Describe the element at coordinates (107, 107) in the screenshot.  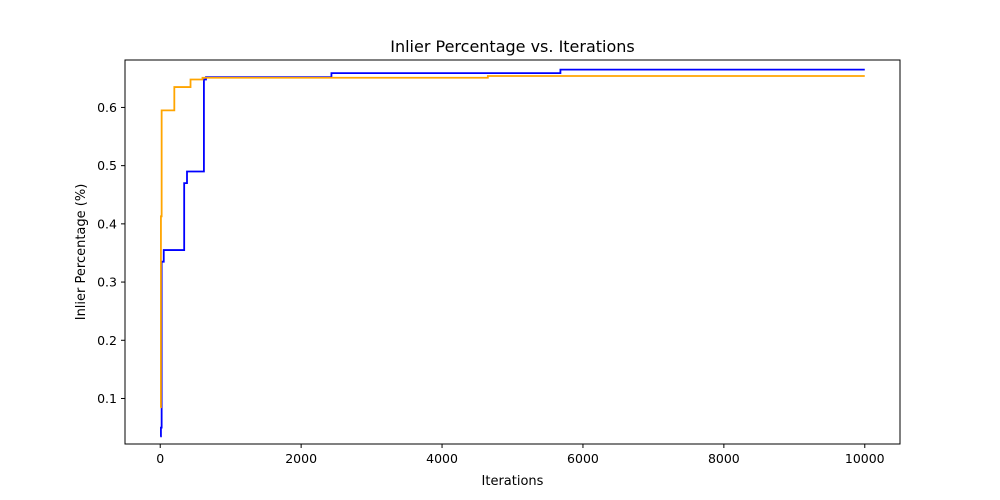
I see `y-tick-label: 0.6` at that location.